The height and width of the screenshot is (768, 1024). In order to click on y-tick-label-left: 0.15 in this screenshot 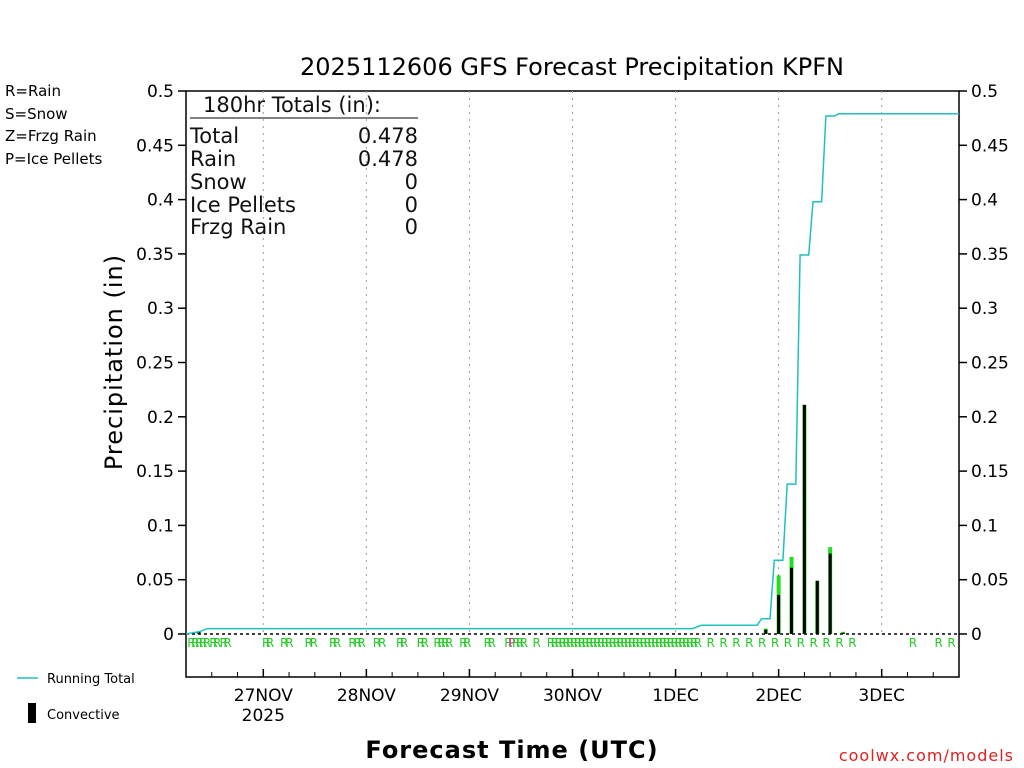, I will do `click(155, 472)`.